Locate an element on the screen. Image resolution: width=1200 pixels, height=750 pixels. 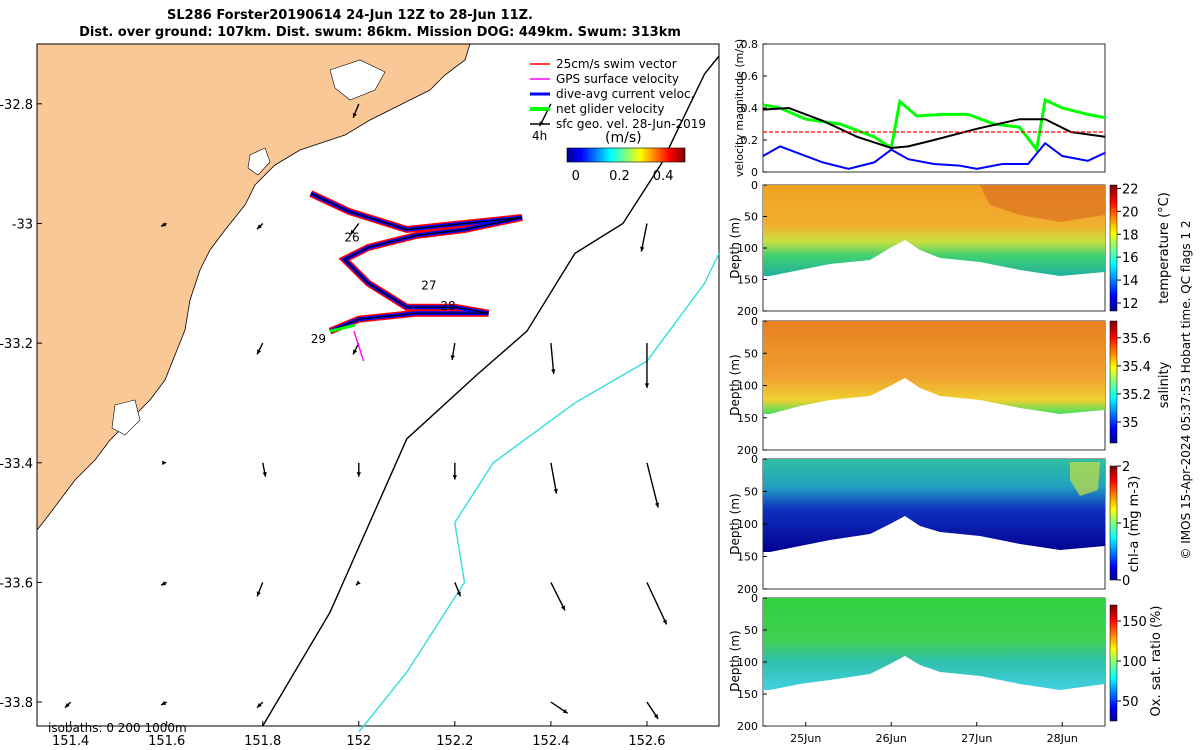
date-x-tick-label: 27Jun is located at coordinates (976, 738).